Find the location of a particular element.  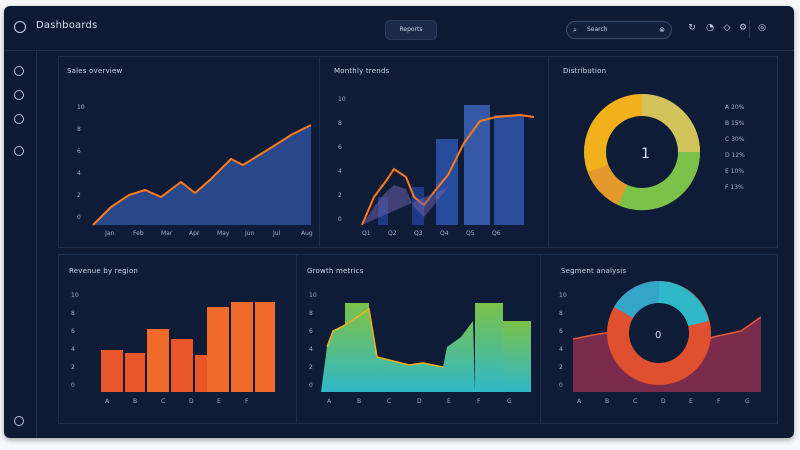

panel-revenue-region: Revenue by region 10 8 6 4 2 0 A B C D E F is located at coordinates (179, 339).